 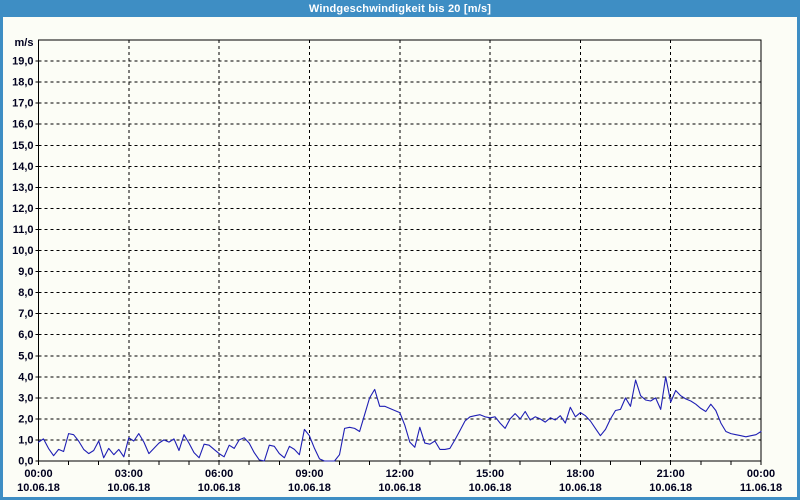 What do you see at coordinates (25, 377) in the screenshot?
I see `y-tick-label: 4,0` at bounding box center [25, 377].